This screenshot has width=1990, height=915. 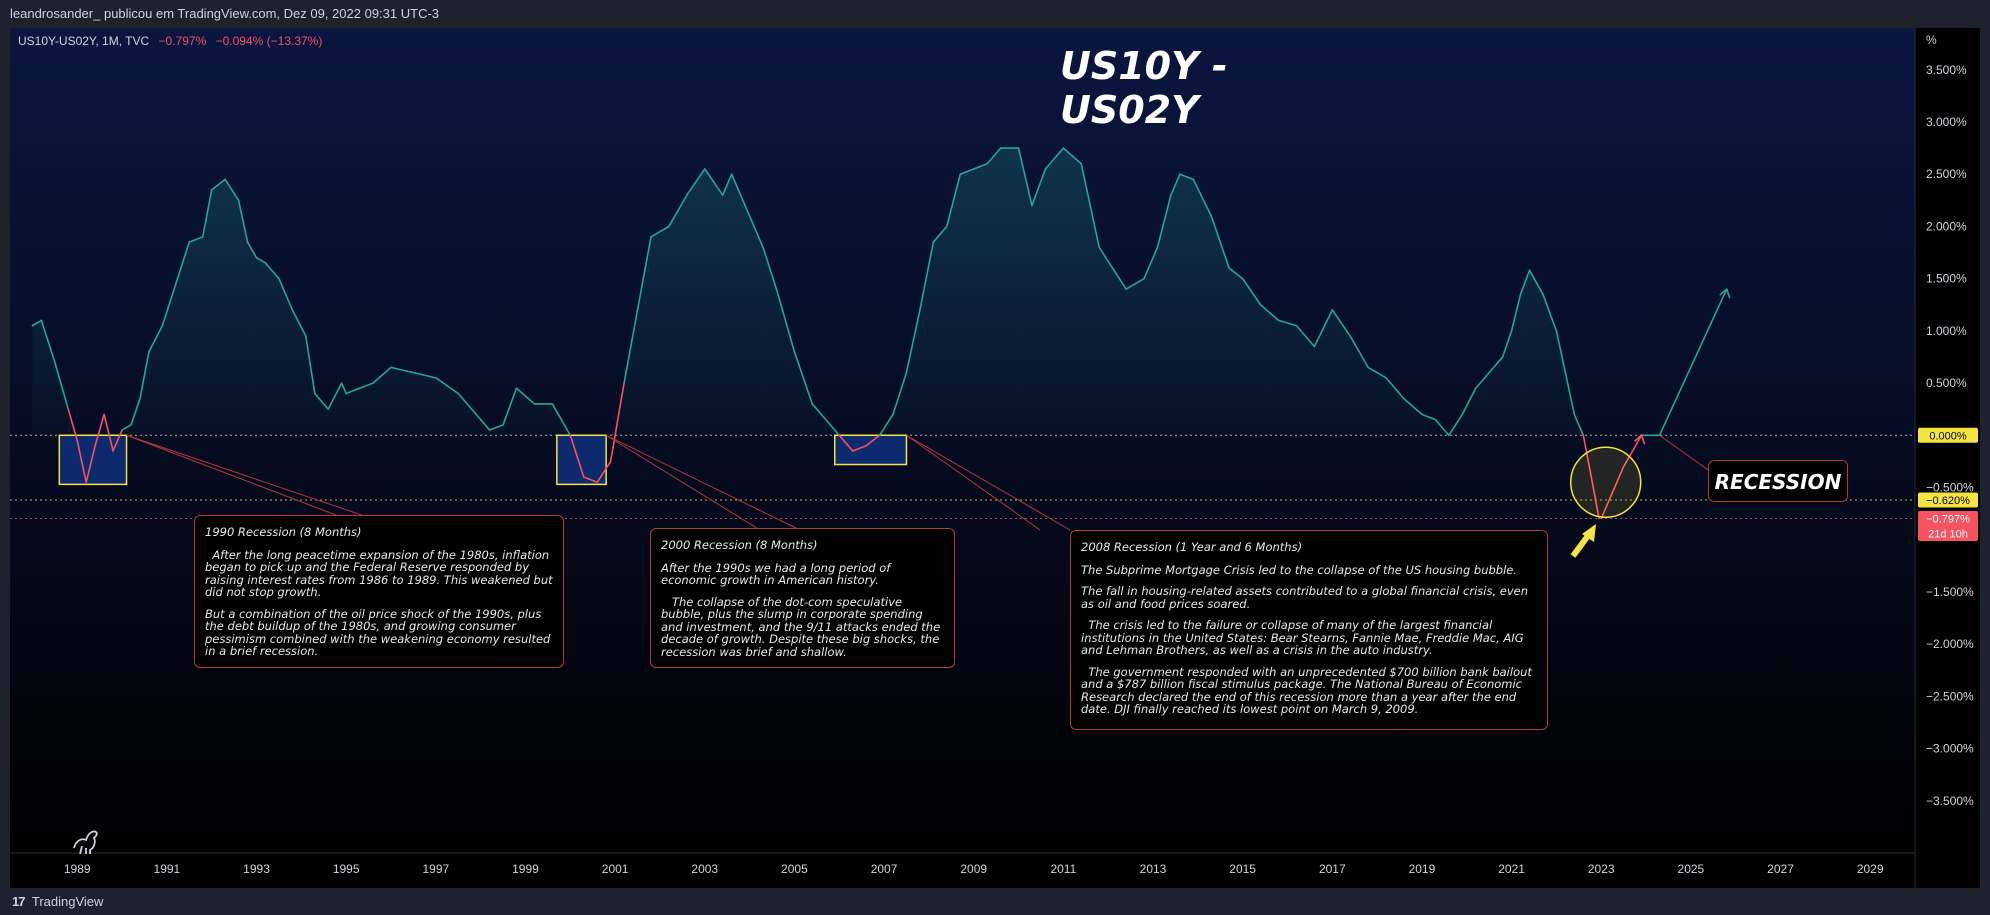 What do you see at coordinates (1778, 481) in the screenshot?
I see `recession-label: RECESSION` at bounding box center [1778, 481].